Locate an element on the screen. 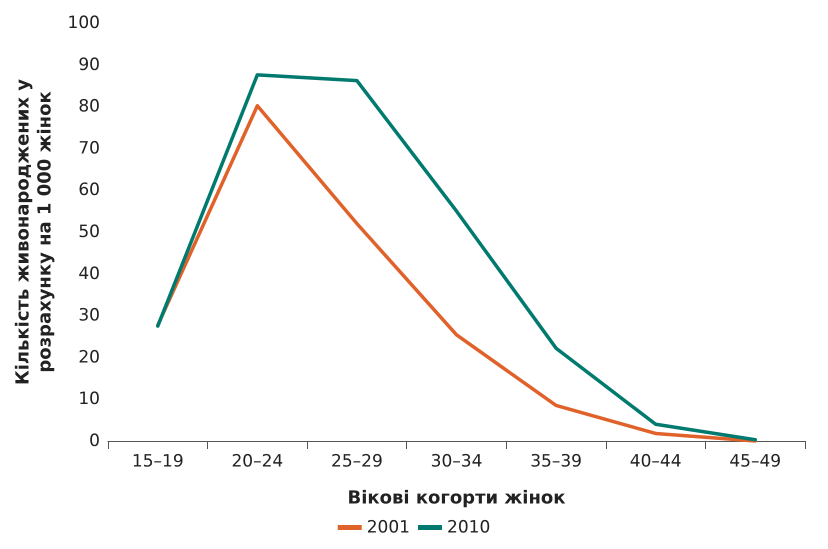 Image resolution: width=828 pixels, height=549 pixels. y-tick-label: 10 is located at coordinates (89, 399).